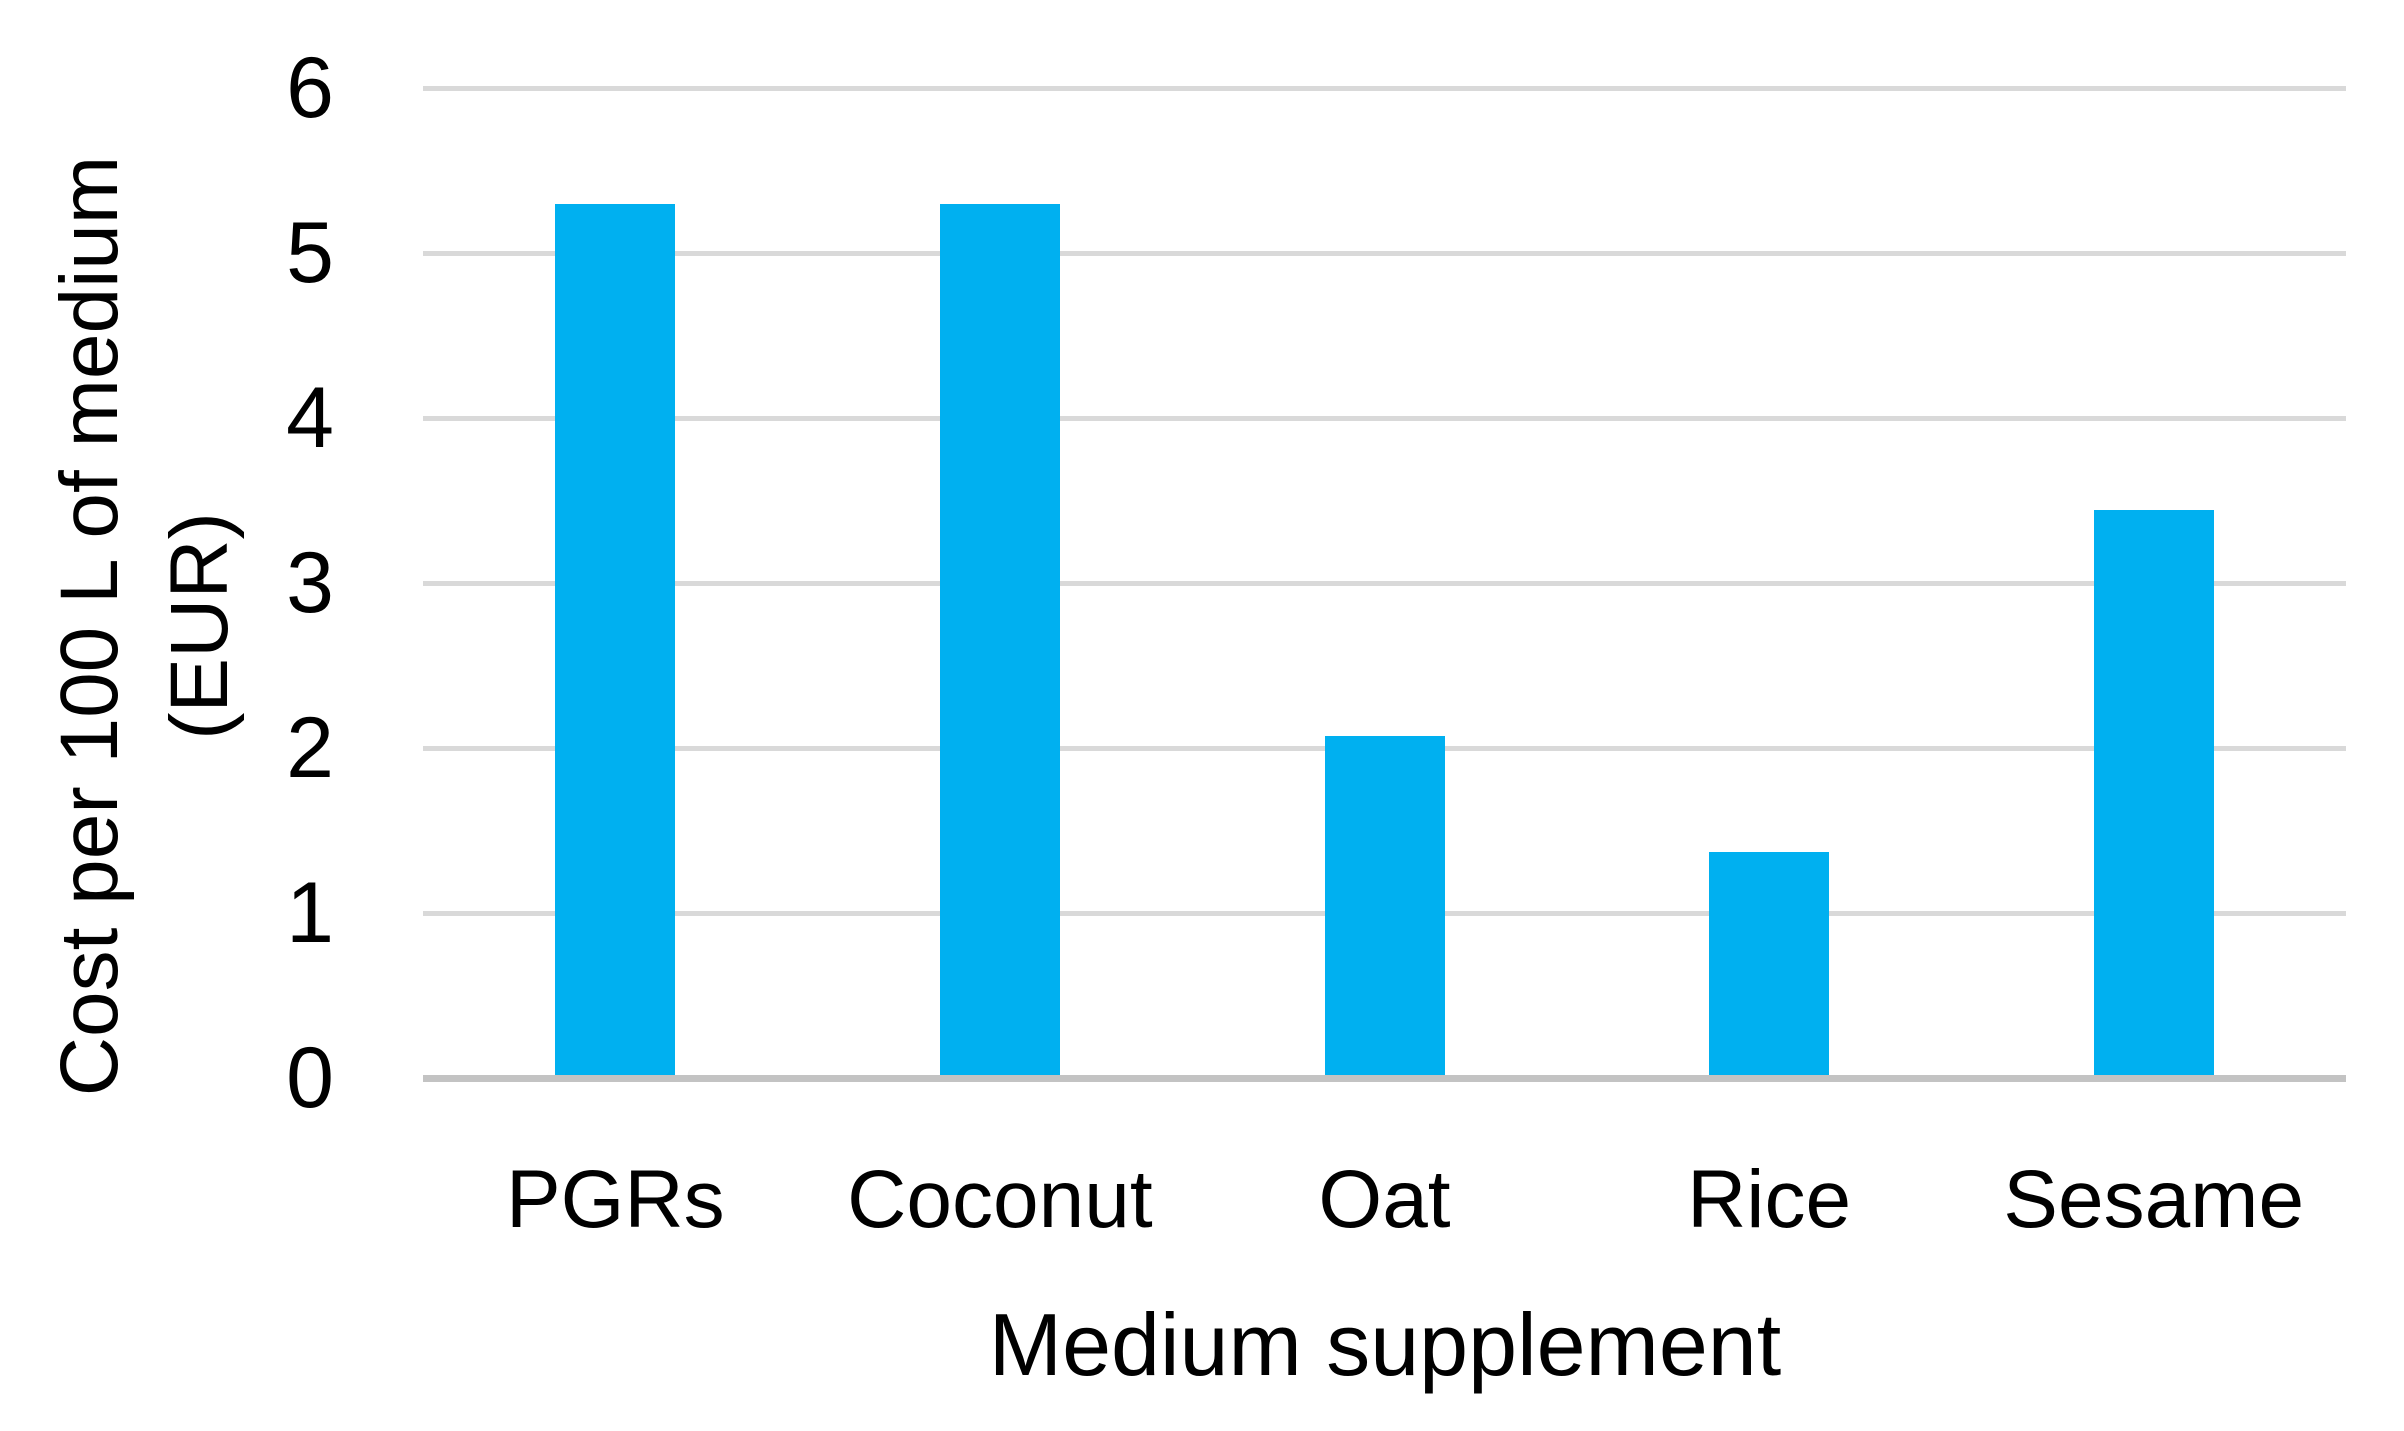  What do you see at coordinates (199, 626) in the screenshot?
I see `y-axis-title-line2: (EUR)` at bounding box center [199, 626].